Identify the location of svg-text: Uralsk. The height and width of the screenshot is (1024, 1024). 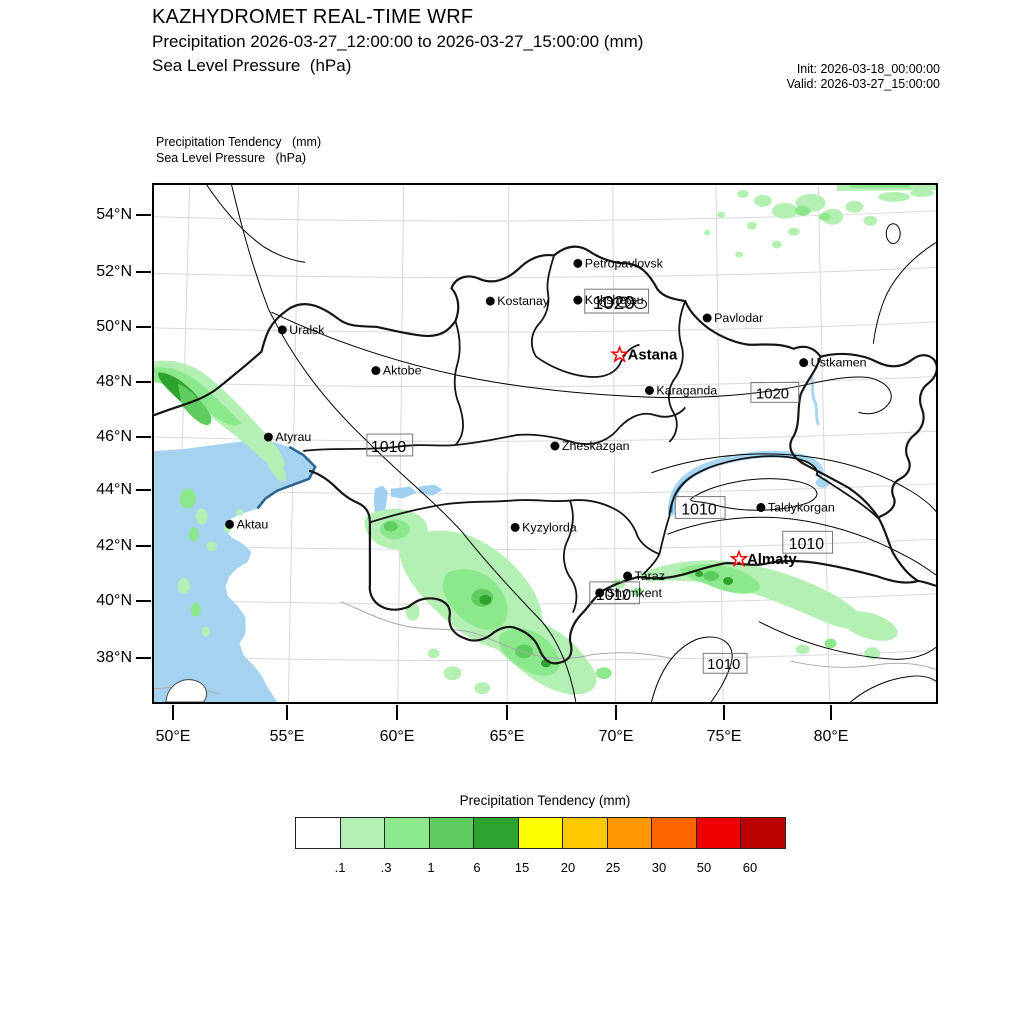
(307, 330).